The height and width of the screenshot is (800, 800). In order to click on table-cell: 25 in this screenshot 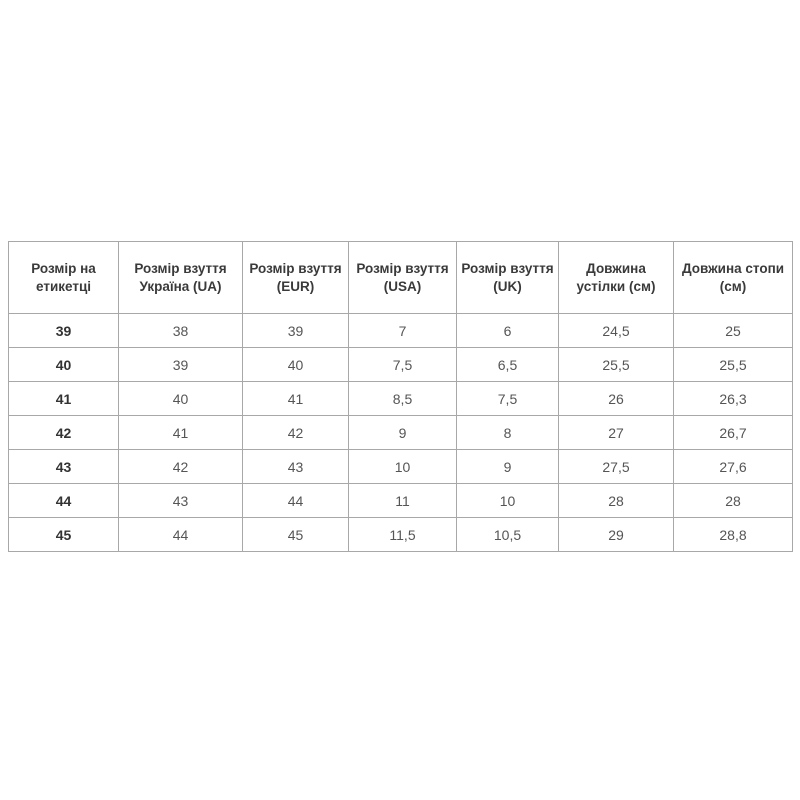, I will do `click(733, 330)`.